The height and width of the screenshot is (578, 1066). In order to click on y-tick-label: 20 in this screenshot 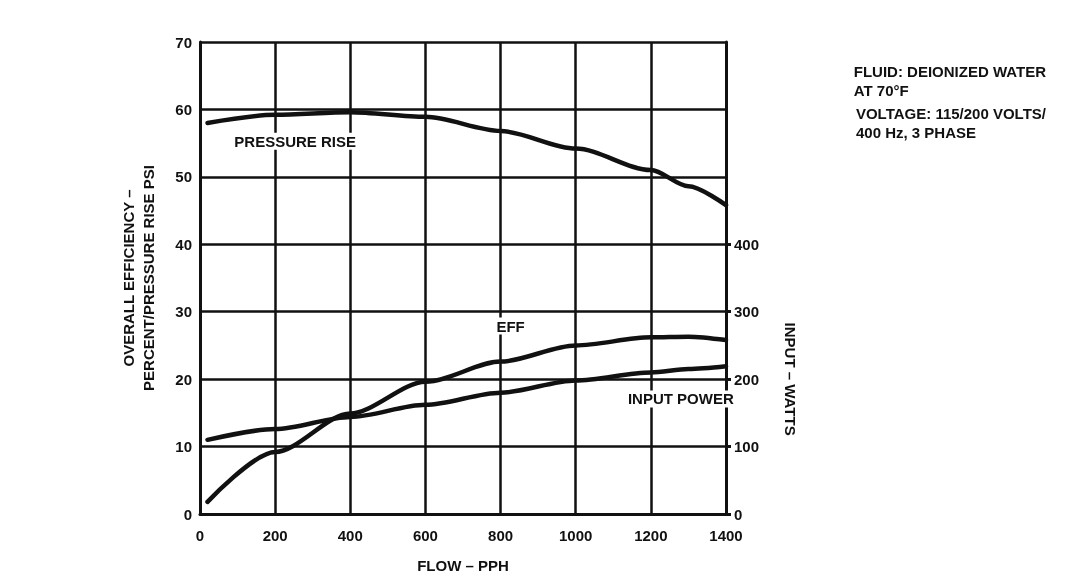, I will do `click(183, 379)`.